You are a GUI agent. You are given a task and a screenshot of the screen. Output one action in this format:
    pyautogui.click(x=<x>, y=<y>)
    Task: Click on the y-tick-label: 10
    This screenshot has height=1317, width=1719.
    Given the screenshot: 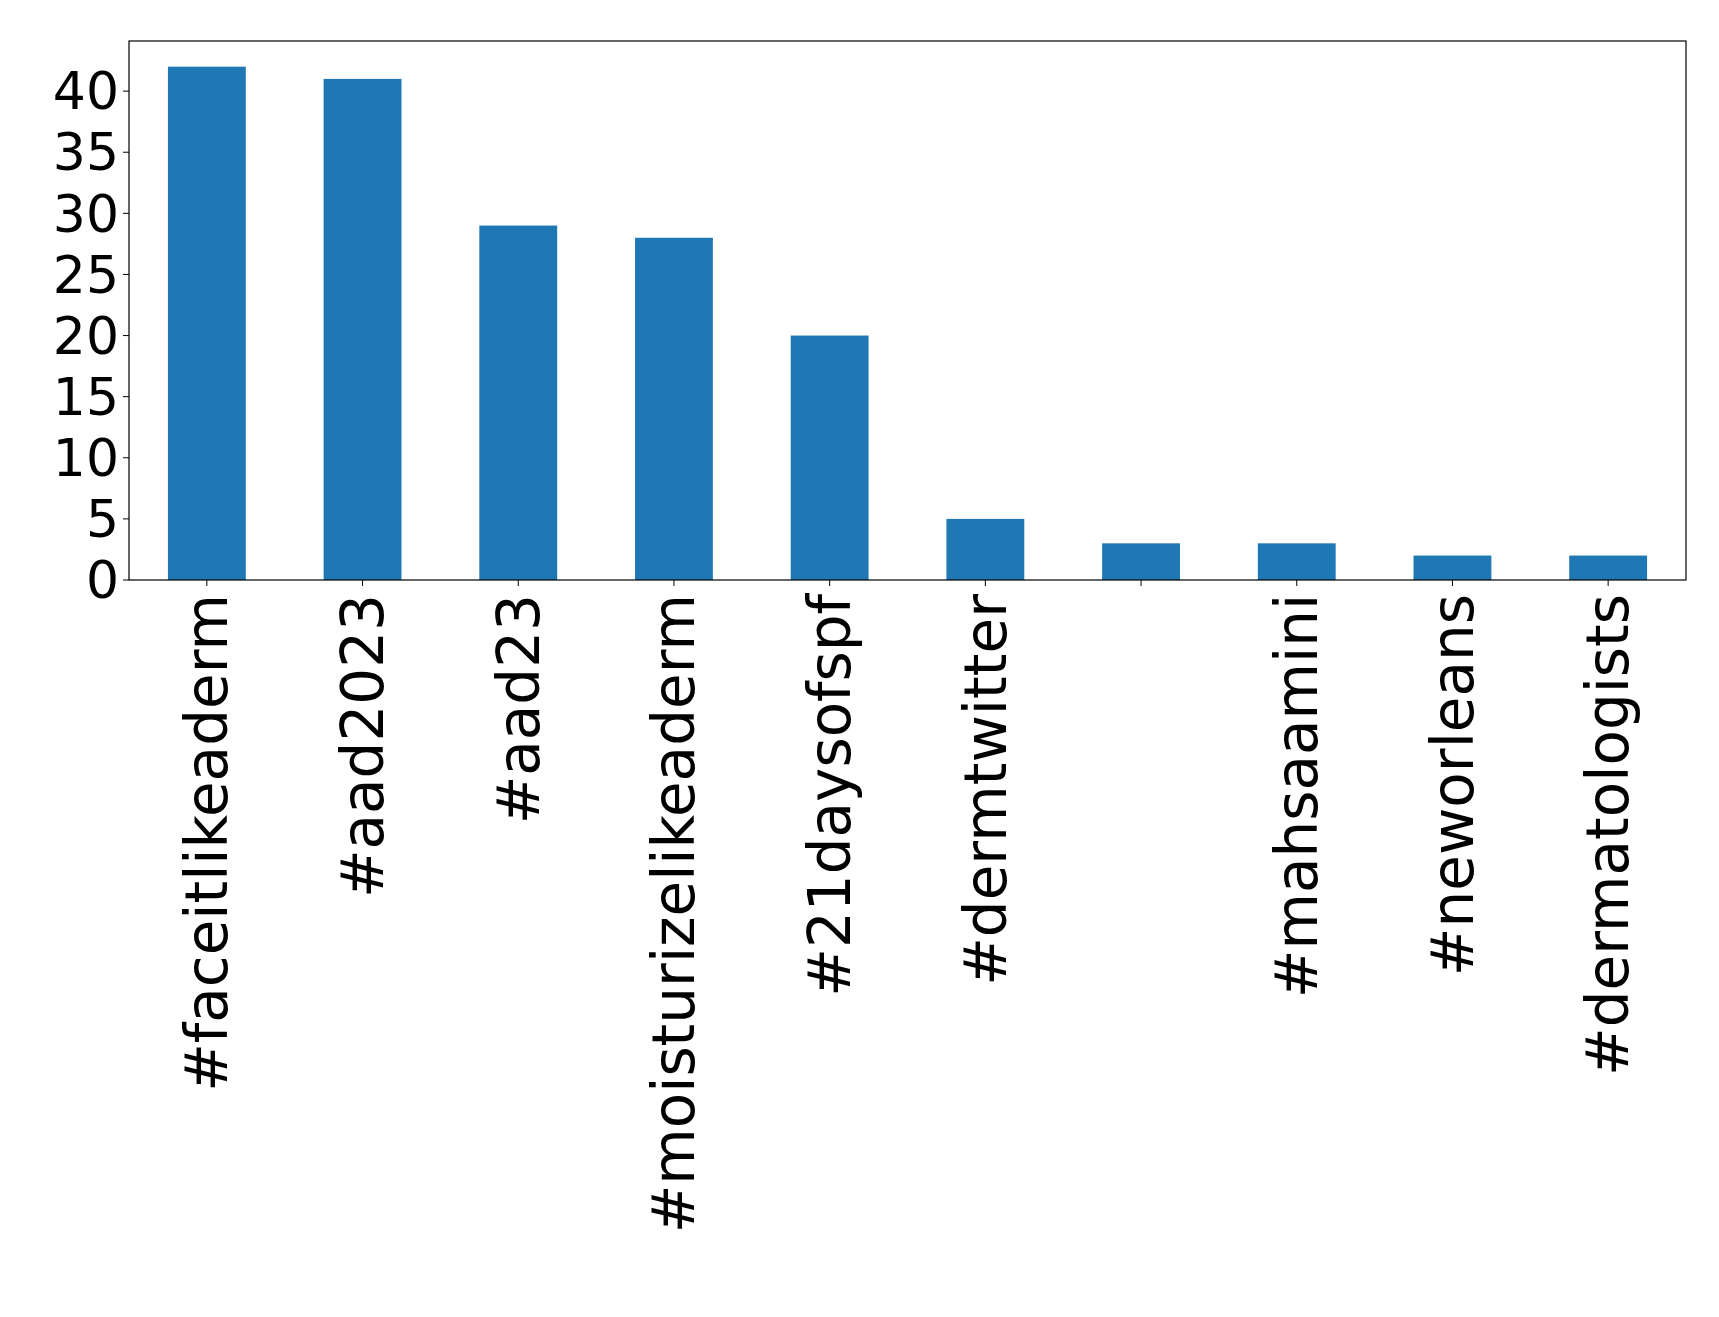 What is the action you would take?
    pyautogui.click(x=85, y=457)
    